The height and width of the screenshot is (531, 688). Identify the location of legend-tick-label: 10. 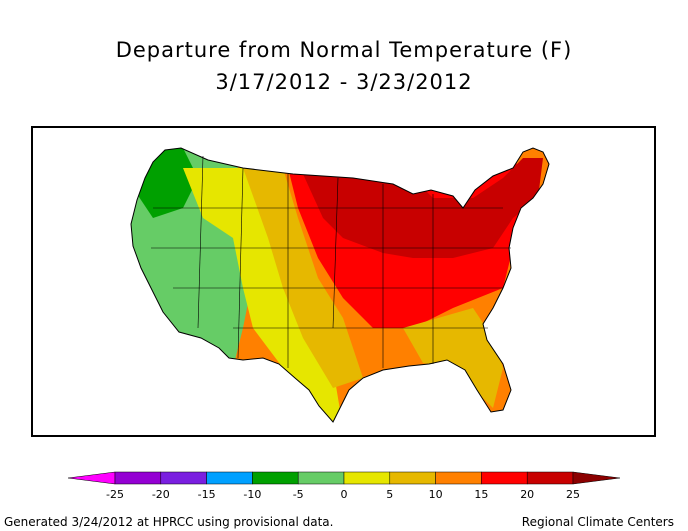
(436, 494).